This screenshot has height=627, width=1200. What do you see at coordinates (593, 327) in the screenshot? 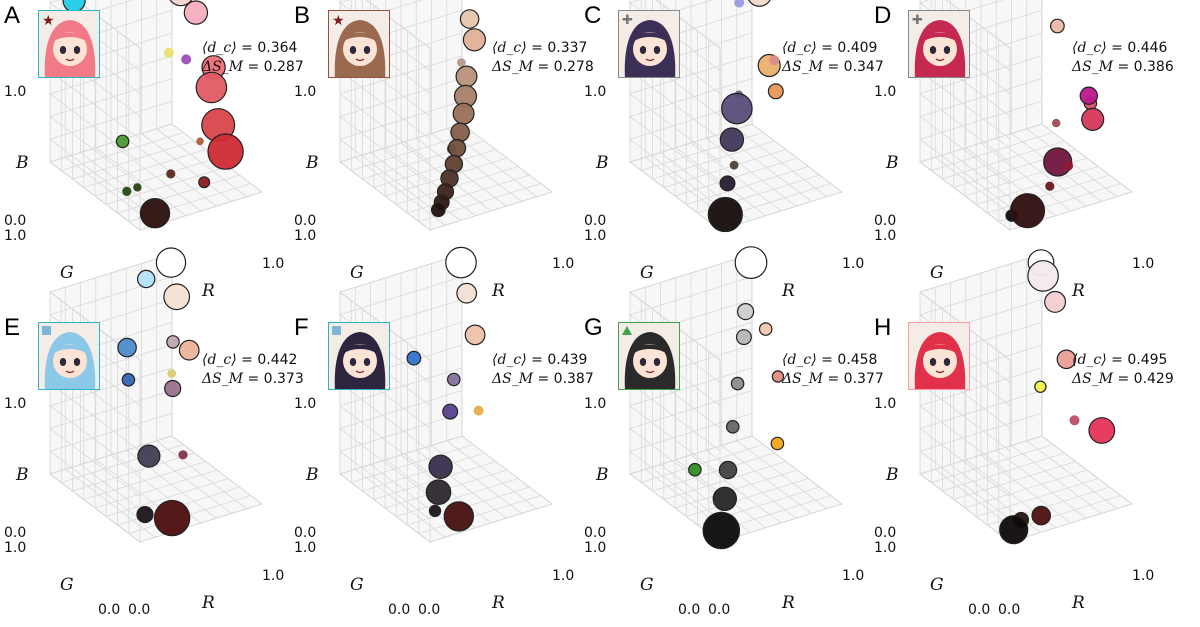
I see `panel-letter: G` at bounding box center [593, 327].